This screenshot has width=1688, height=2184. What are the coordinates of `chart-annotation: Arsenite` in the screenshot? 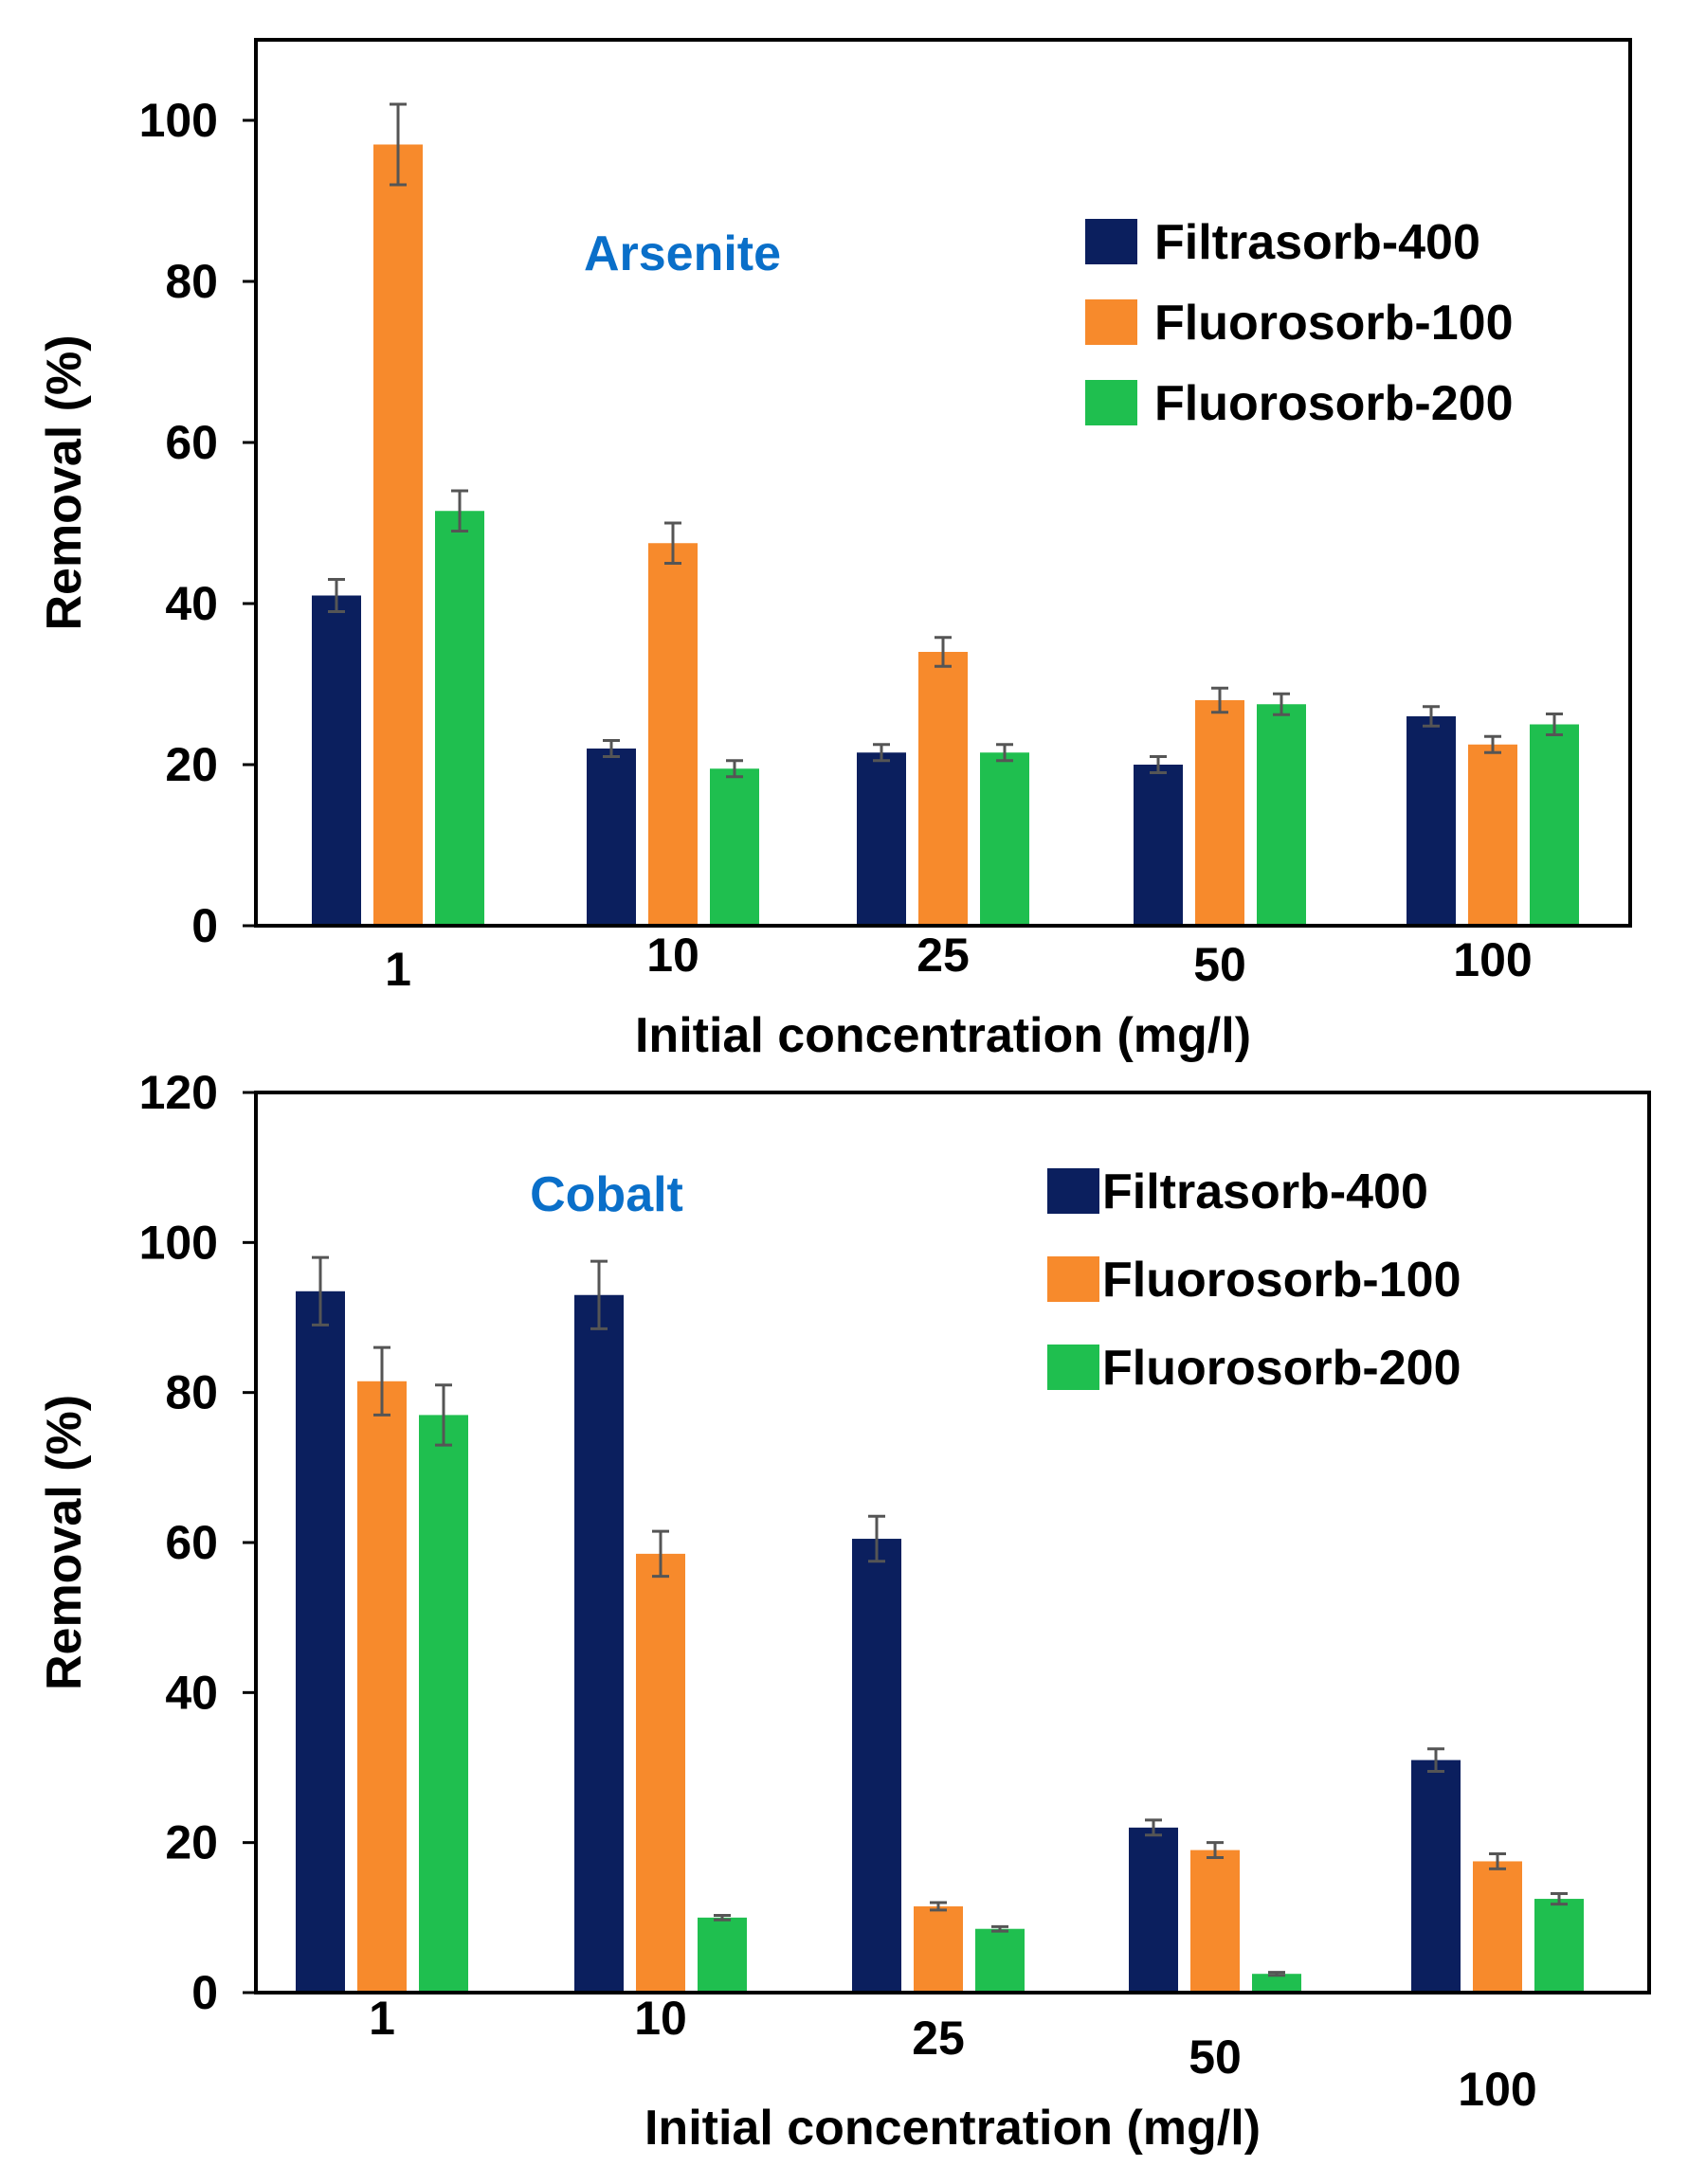 It's located at (682, 254).